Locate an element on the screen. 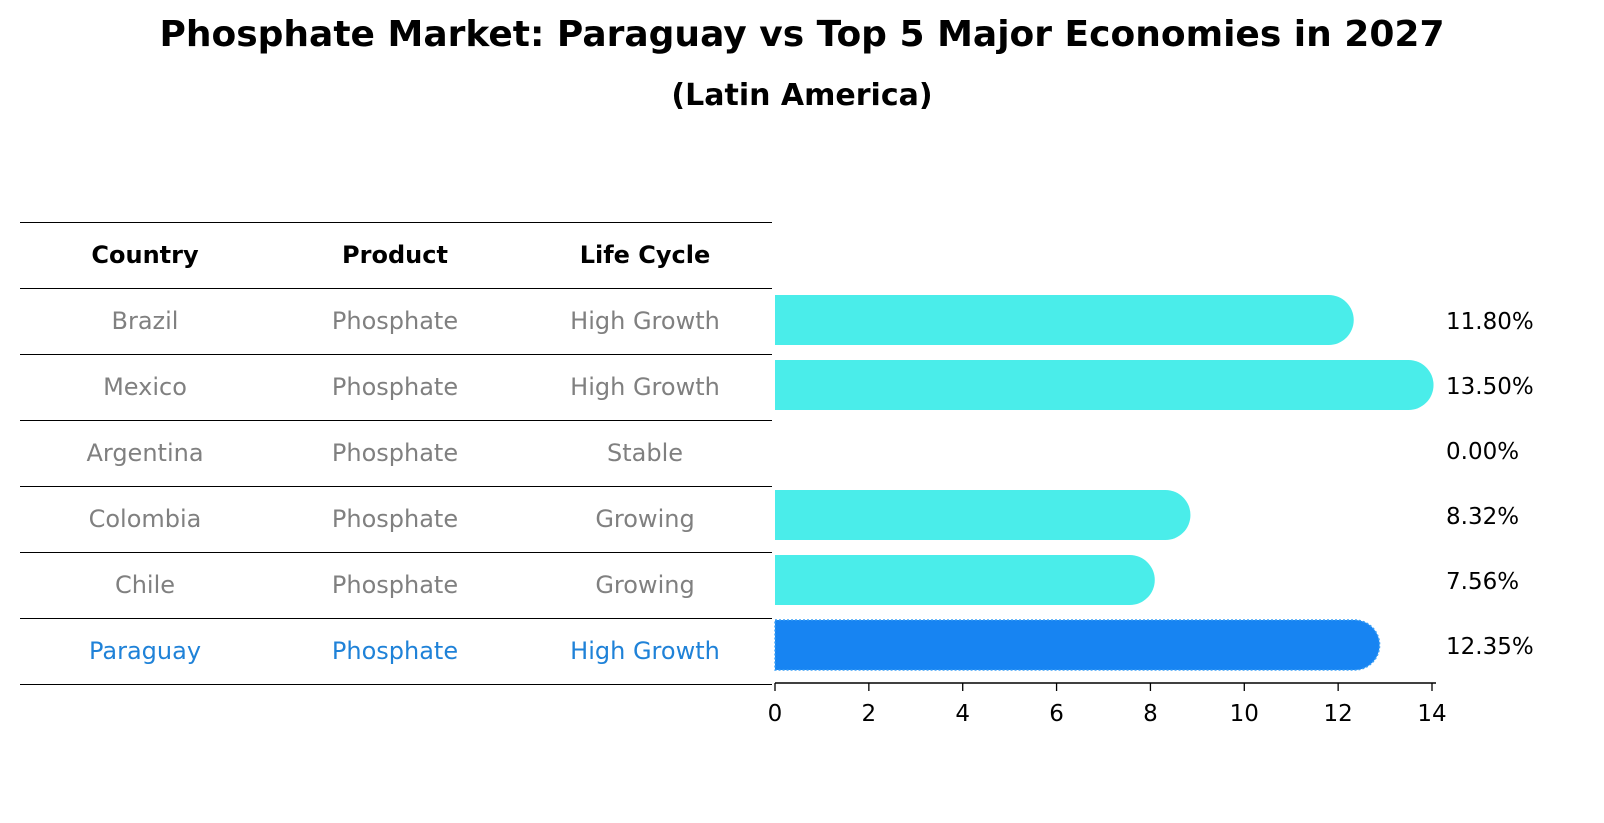  data-label: 12.35% is located at coordinates (1490, 647).